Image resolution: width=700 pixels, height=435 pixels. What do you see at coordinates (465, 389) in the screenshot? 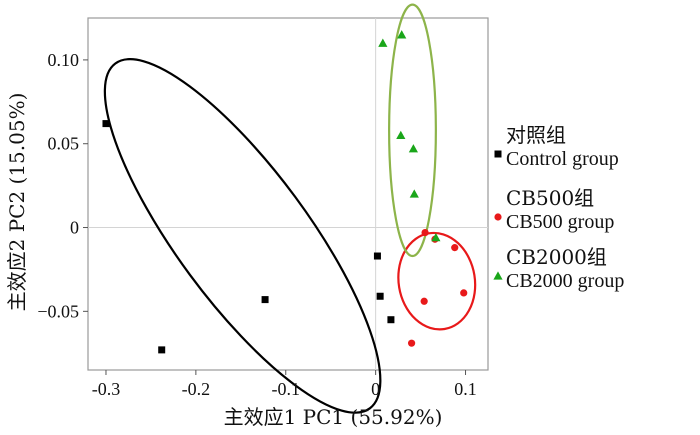
I see `x-tick-label: 0.1` at bounding box center [465, 389].